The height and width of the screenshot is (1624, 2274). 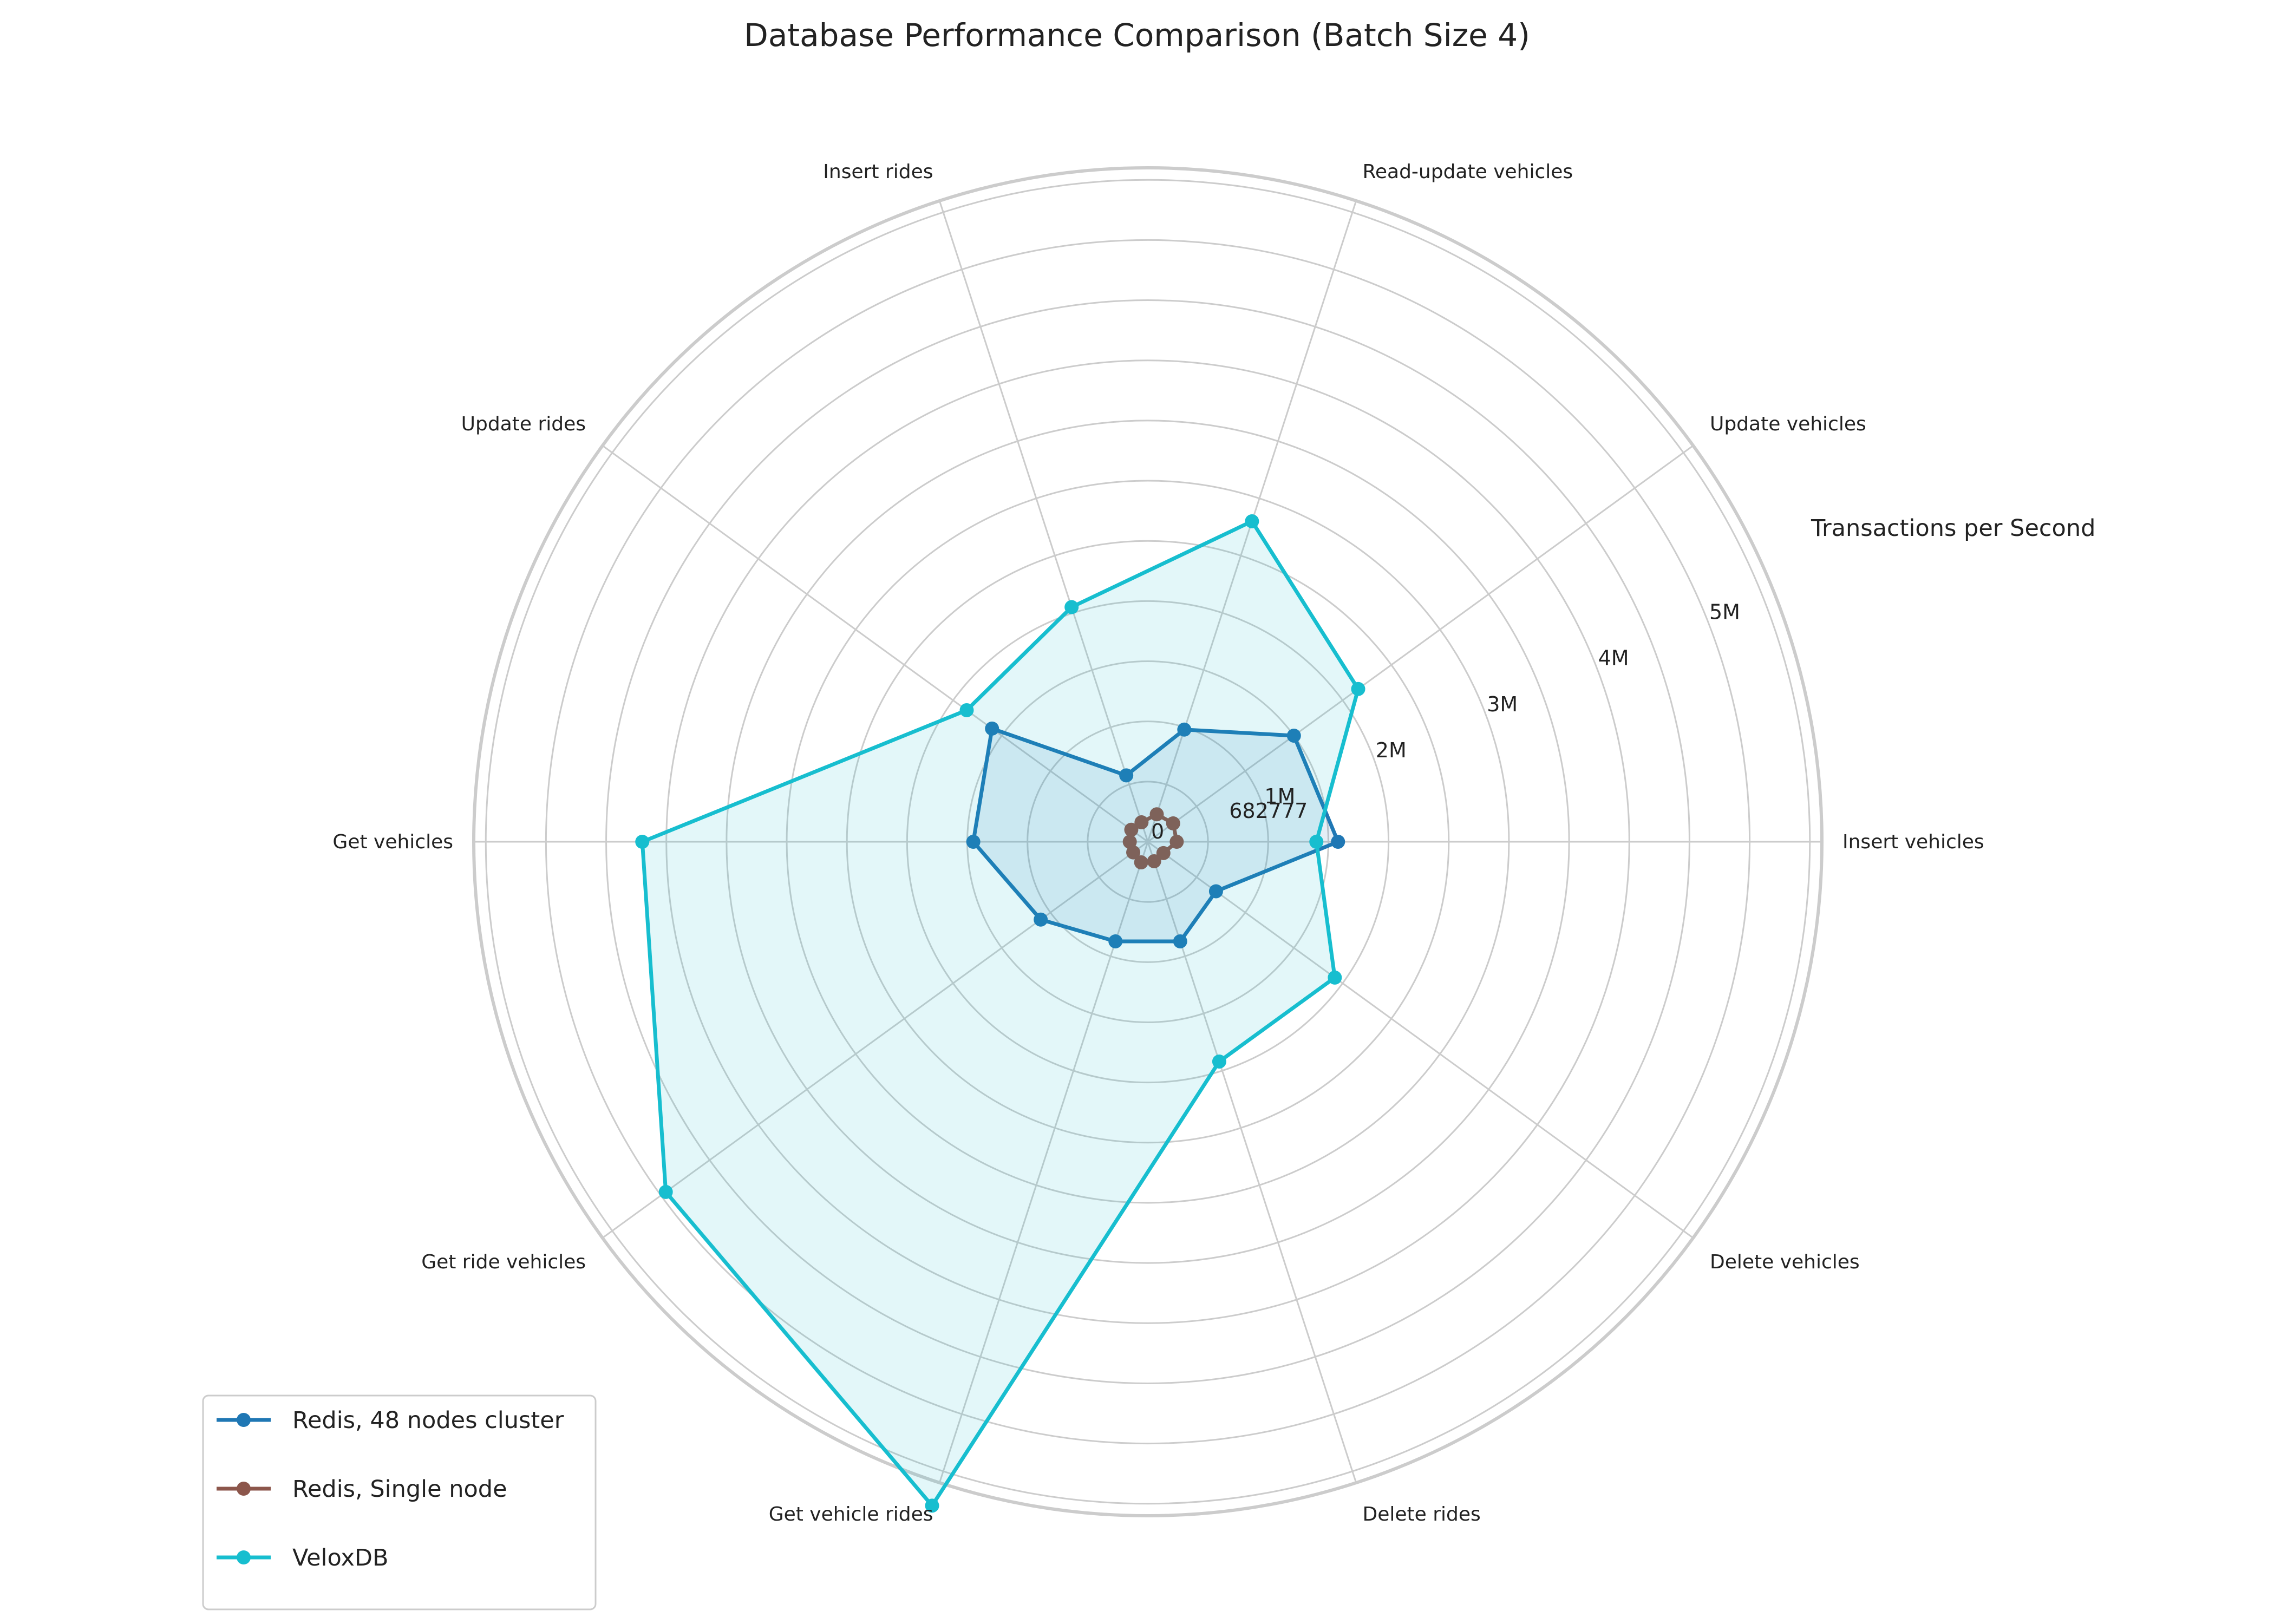 I want to click on category-label: Get ride vehicles, so click(x=504, y=1262).